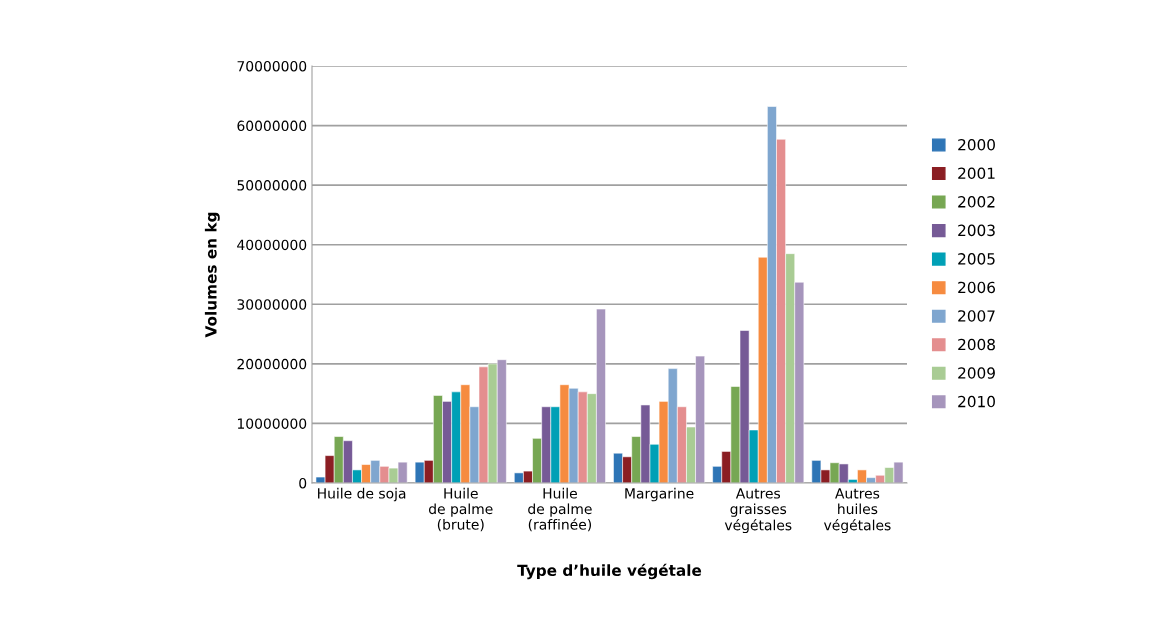 The height and width of the screenshot is (630, 1160). I want to click on y-tick-label: 70000000, so click(272, 66).